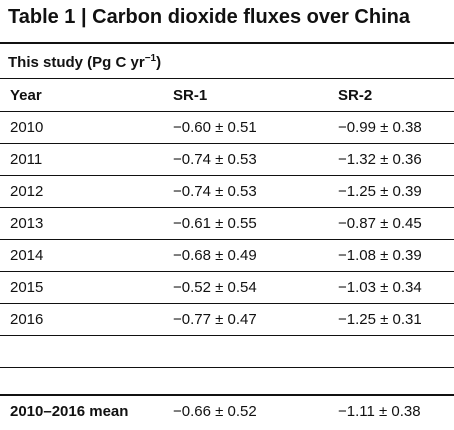 Image resolution: width=454 pixels, height=430 pixels. Describe the element at coordinates (380, 255) in the screenshot. I see `sr2-cell: −1.08 ± 0.39` at that location.